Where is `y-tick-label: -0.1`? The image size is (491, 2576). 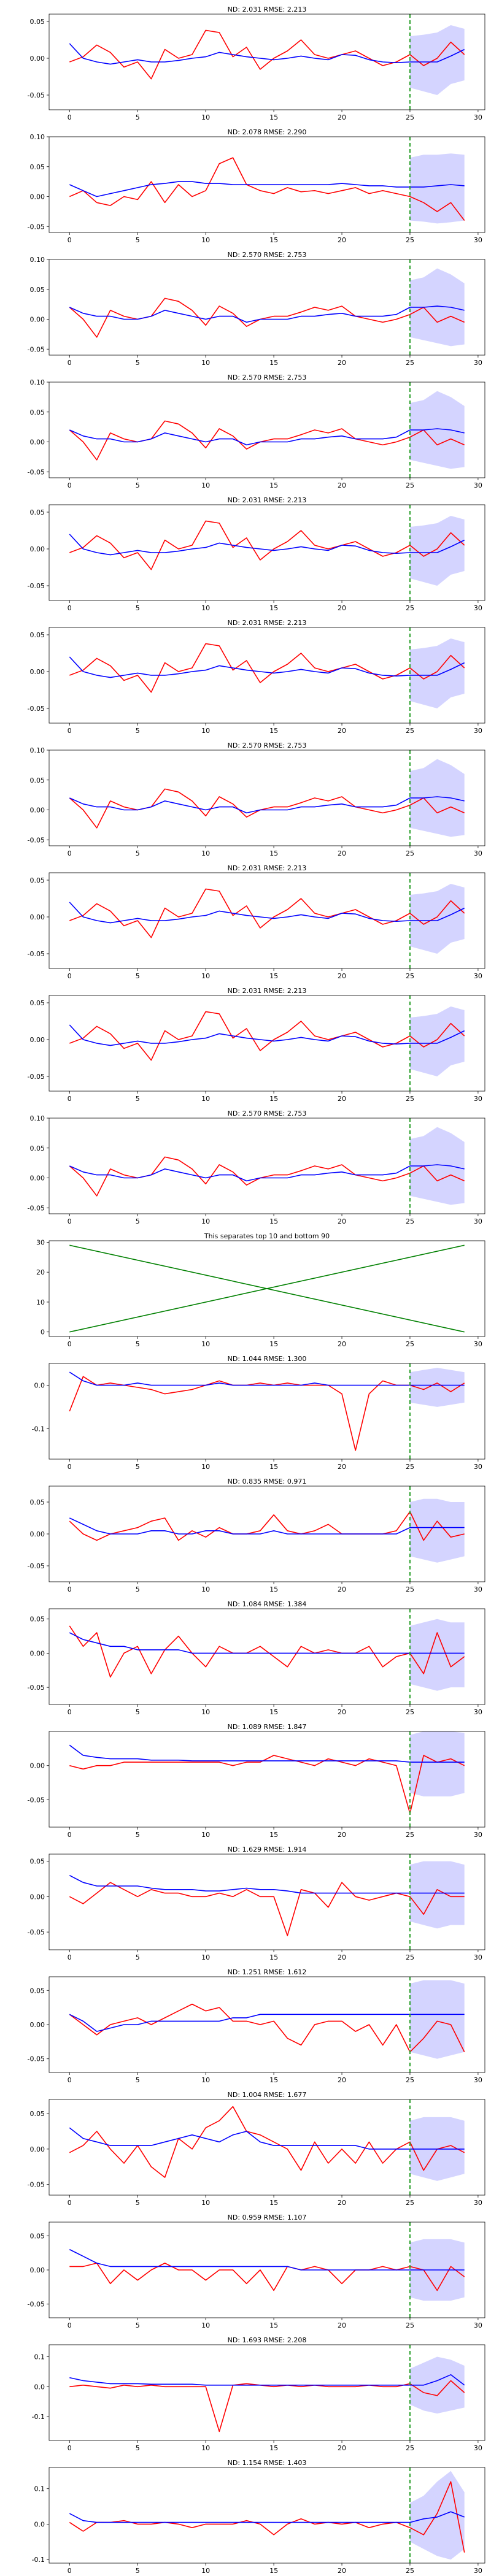
y-tick-label: -0.1 is located at coordinates (39, 2417).